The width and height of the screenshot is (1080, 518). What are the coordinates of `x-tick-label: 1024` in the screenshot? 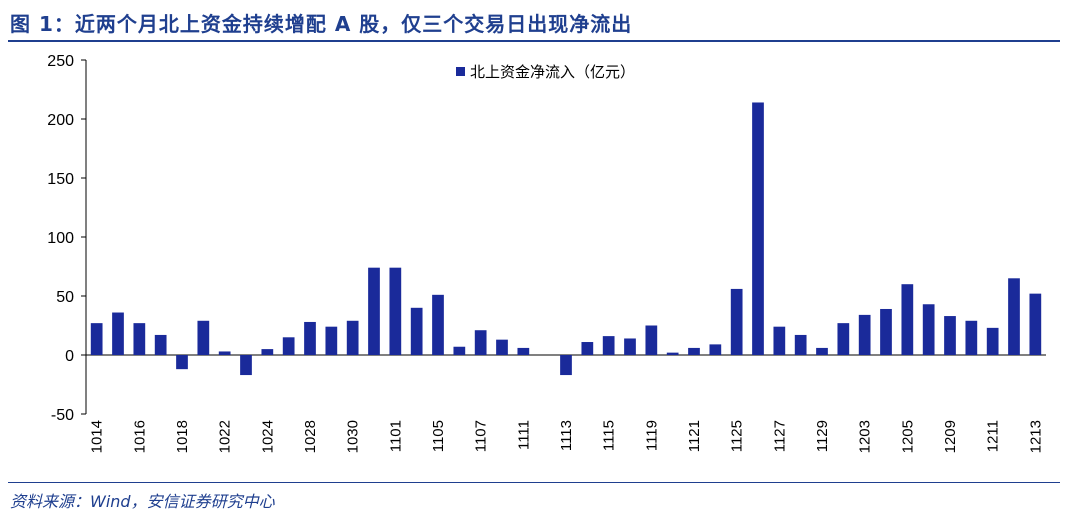 It's located at (267, 436).